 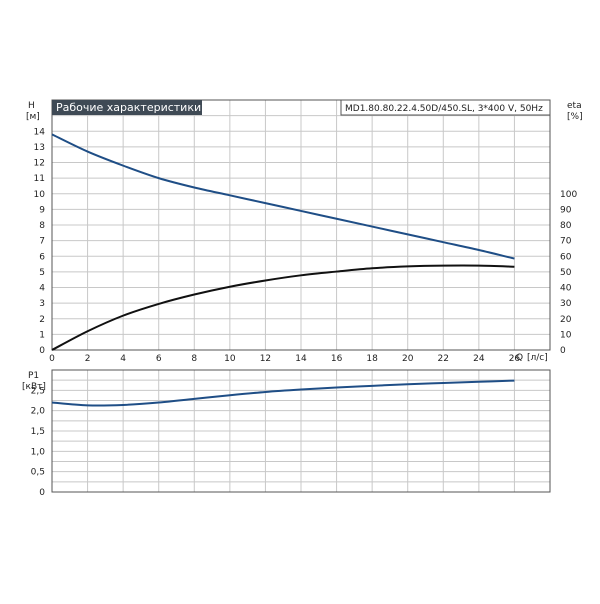 What do you see at coordinates (42, 351) in the screenshot?
I see `y-left-tick-label: 0` at bounding box center [42, 351].